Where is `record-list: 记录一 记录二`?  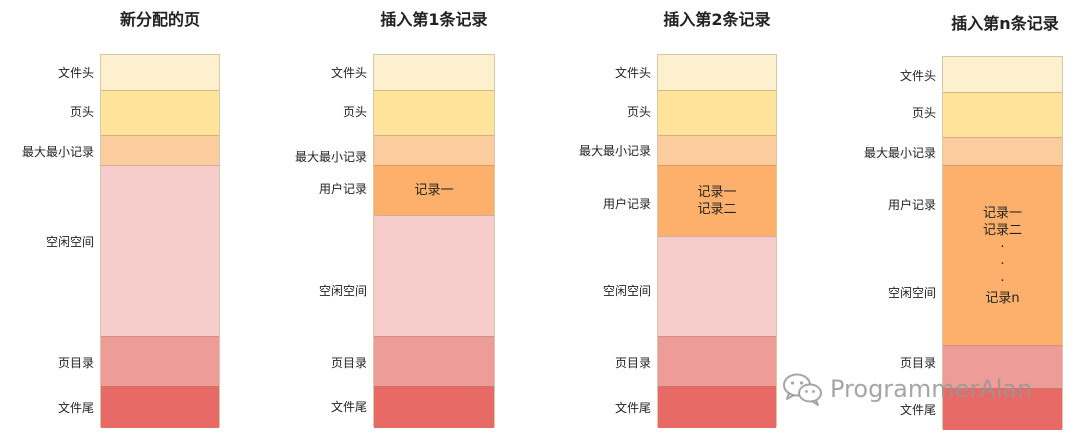 record-list: 记录一 记录二 is located at coordinates (716, 201).